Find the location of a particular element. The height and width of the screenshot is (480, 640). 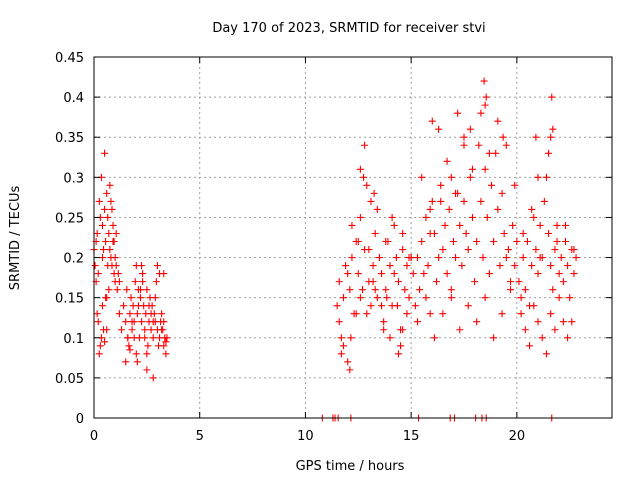

y-tick-label: 0.4 is located at coordinates (73, 98).